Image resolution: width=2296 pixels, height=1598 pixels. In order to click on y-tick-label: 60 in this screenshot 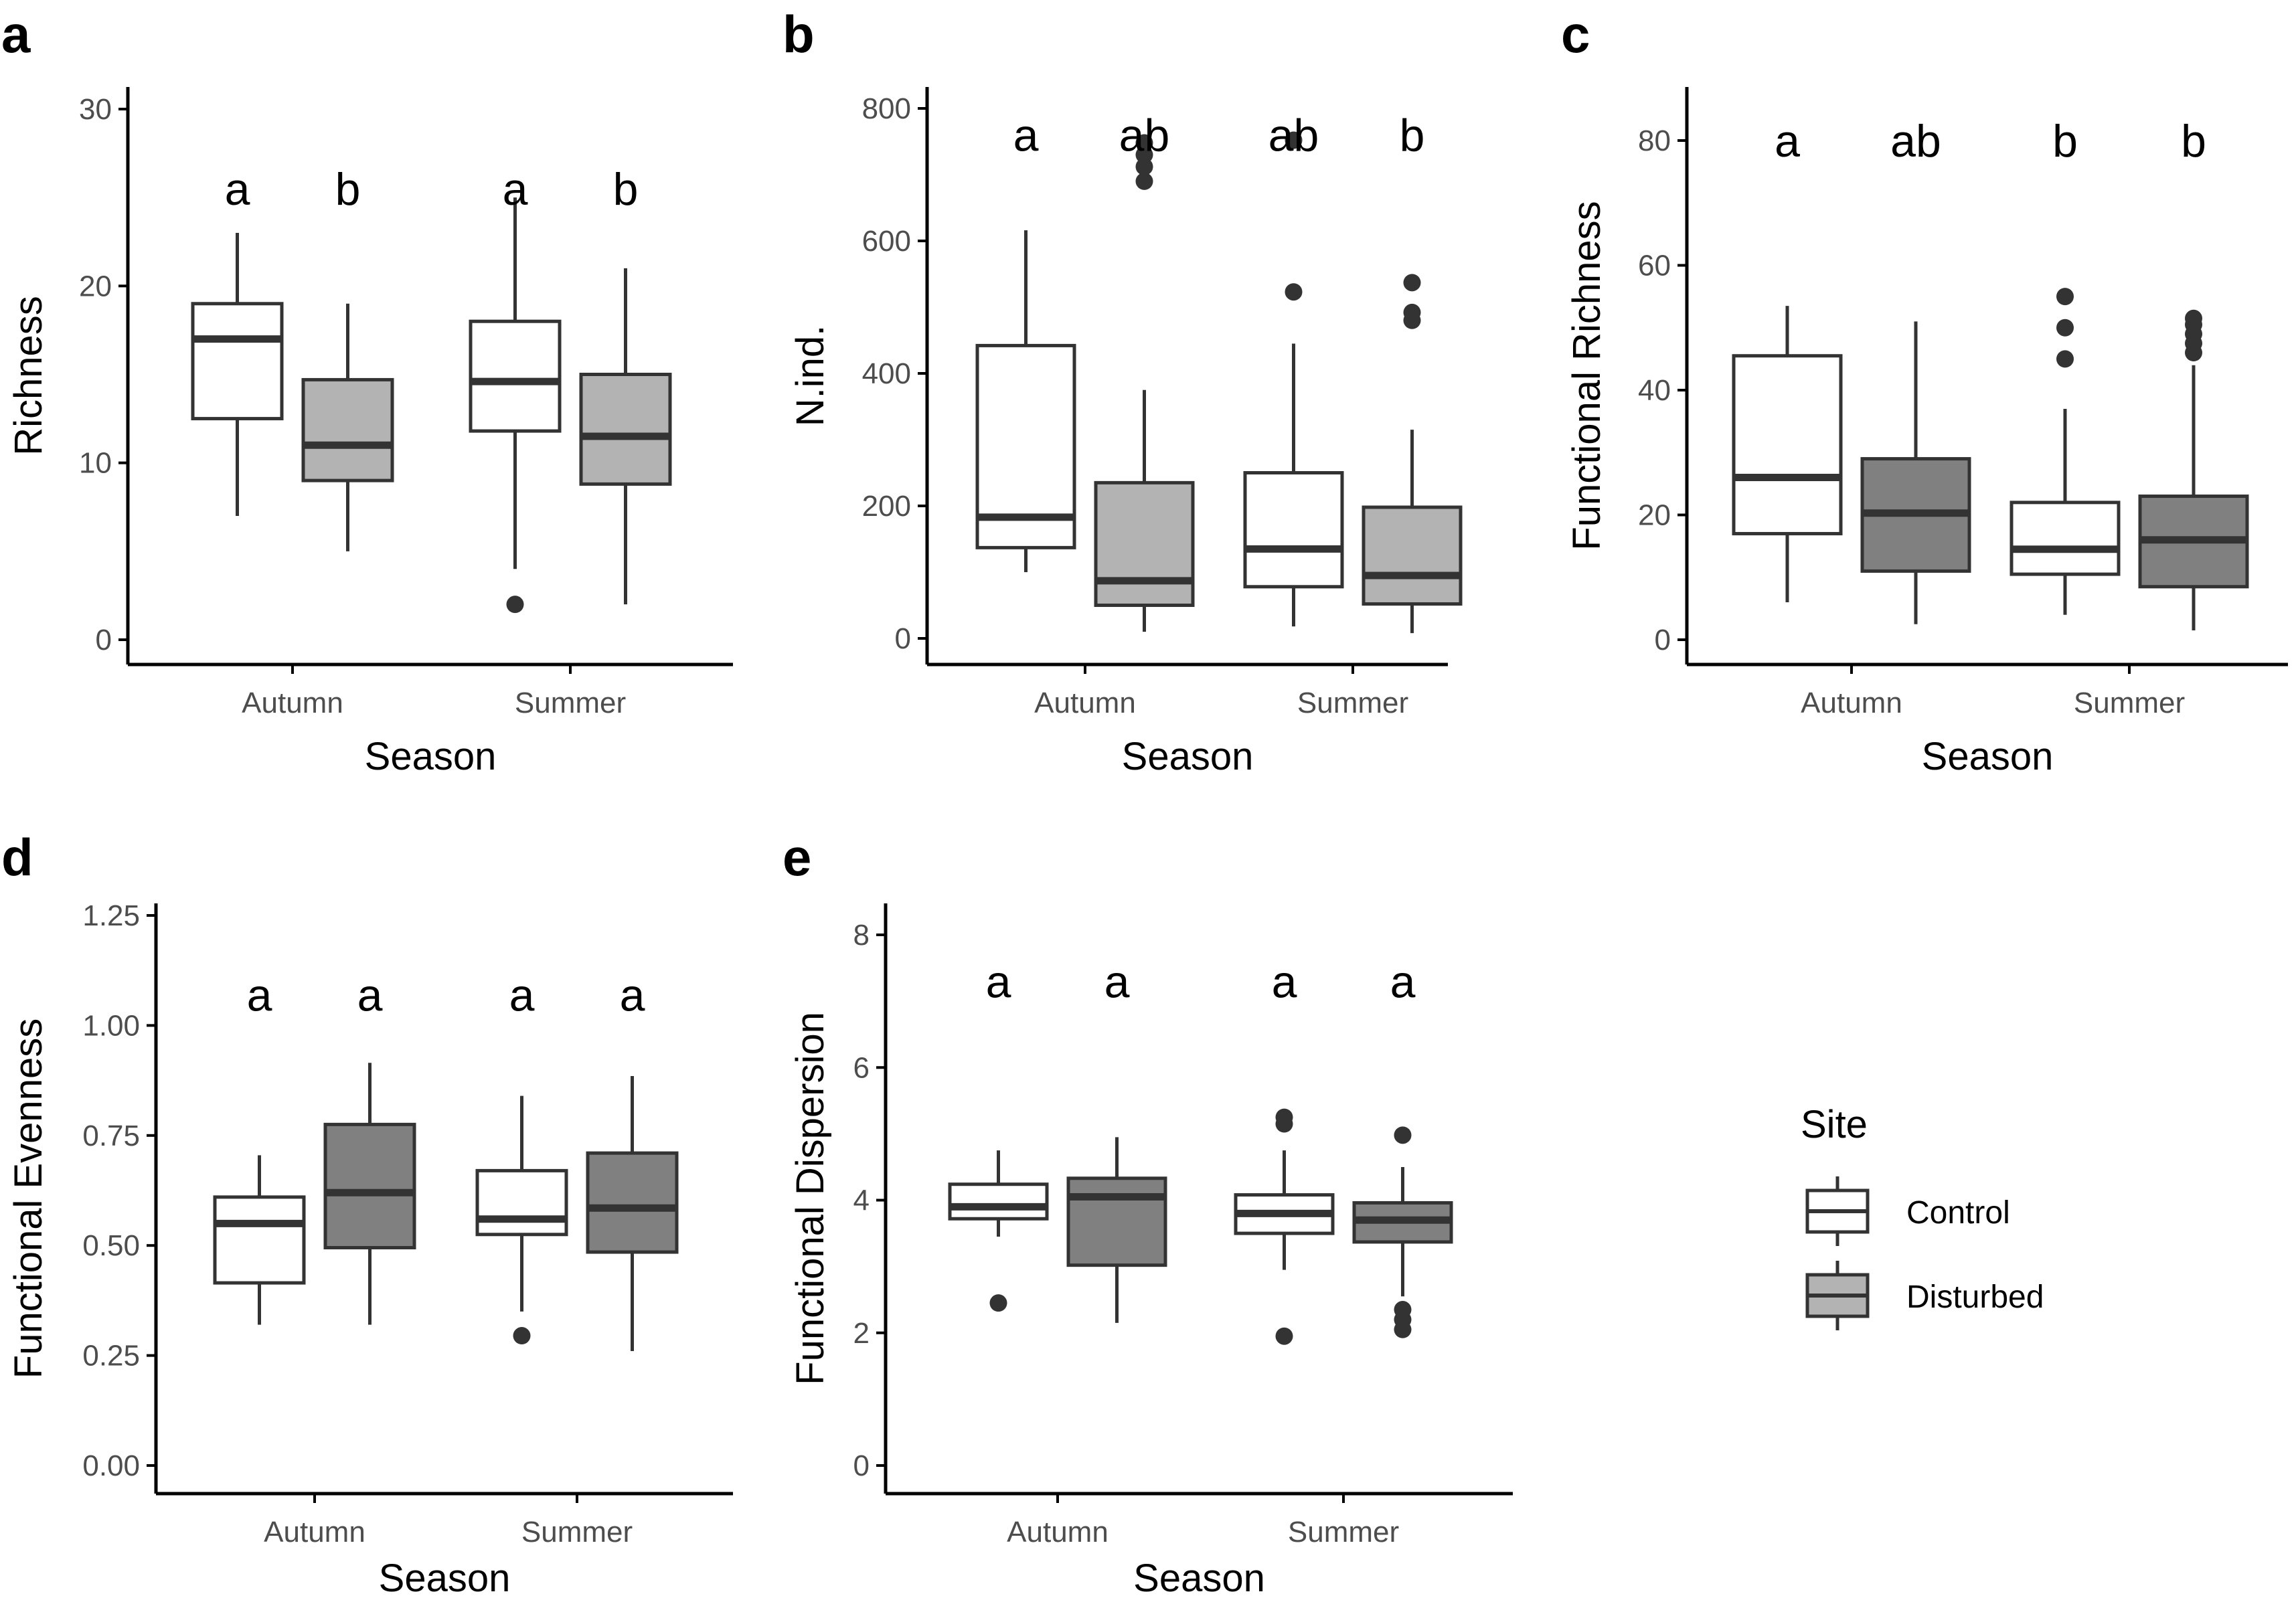, I will do `click(1654, 266)`.